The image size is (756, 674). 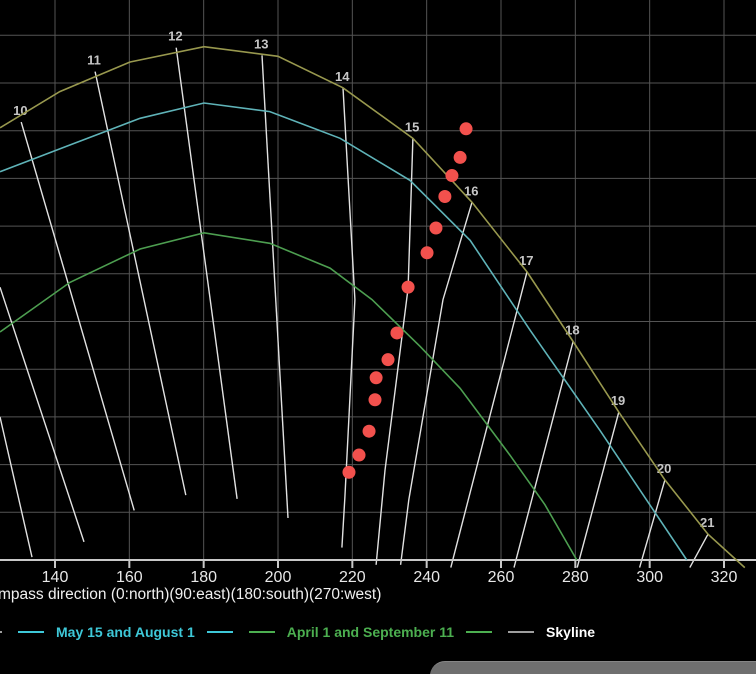 I want to click on hour-label: 14, so click(x=342, y=76).